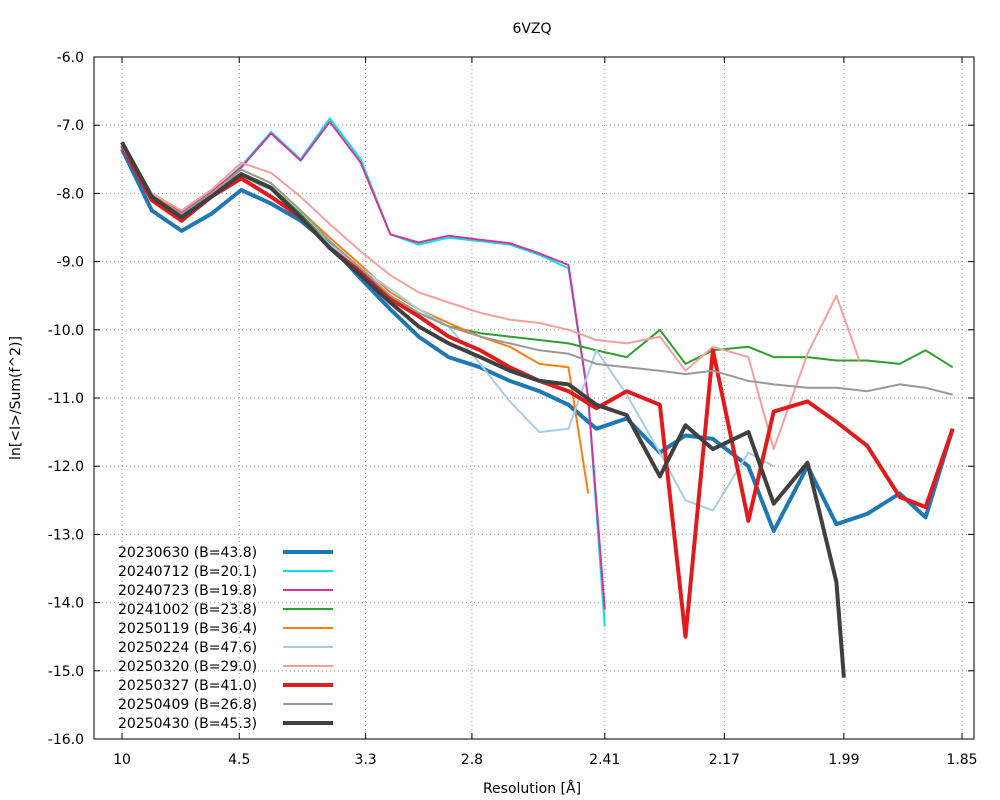  I want to click on x-axis-label: Resolution [Å], so click(532, 788).